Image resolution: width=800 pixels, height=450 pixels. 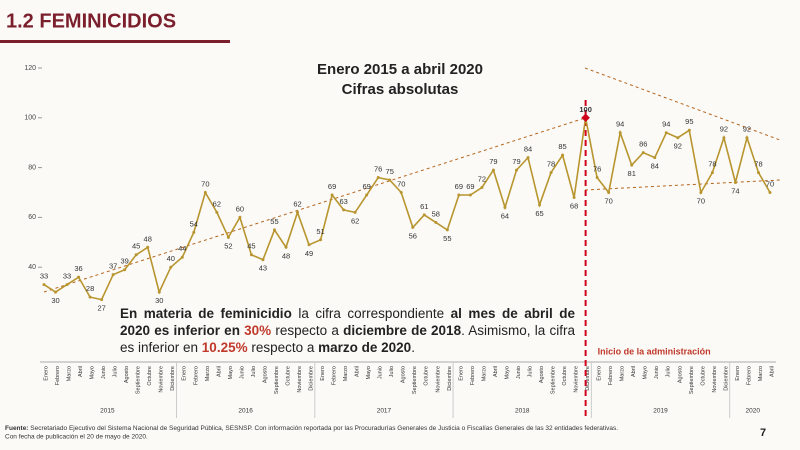 What do you see at coordinates (182, 248) in the screenshot?
I see `data-label: 44` at bounding box center [182, 248].